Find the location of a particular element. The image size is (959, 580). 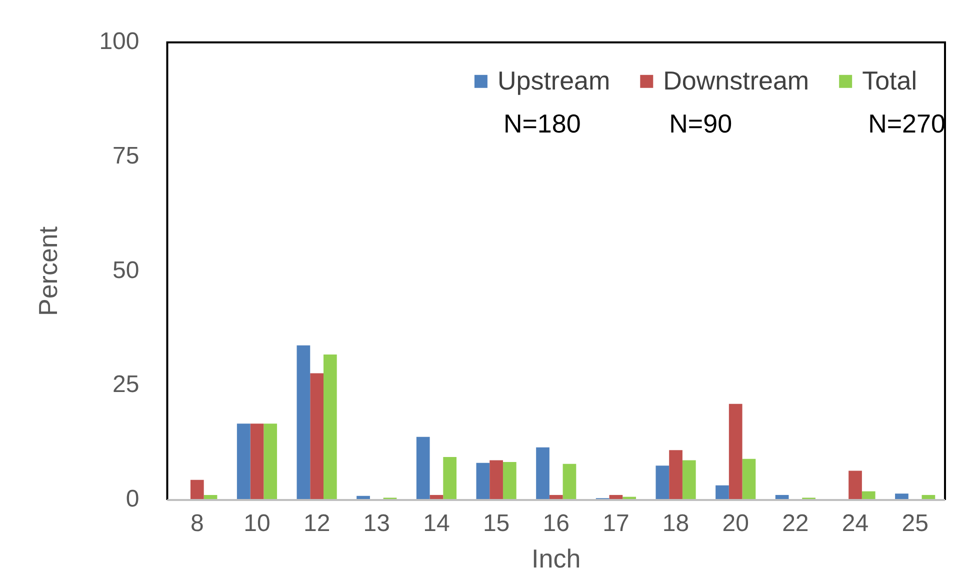

y-tick-label: 0 is located at coordinates (133, 499).